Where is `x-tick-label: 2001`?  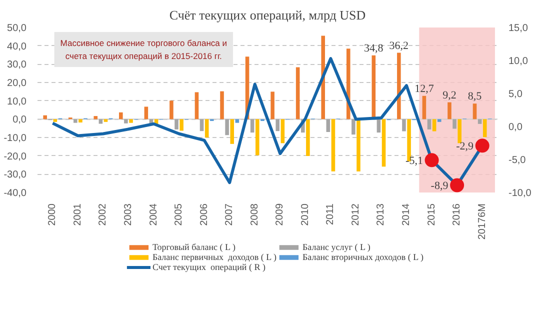
x-tick-label: 2001 is located at coordinates (78, 214).